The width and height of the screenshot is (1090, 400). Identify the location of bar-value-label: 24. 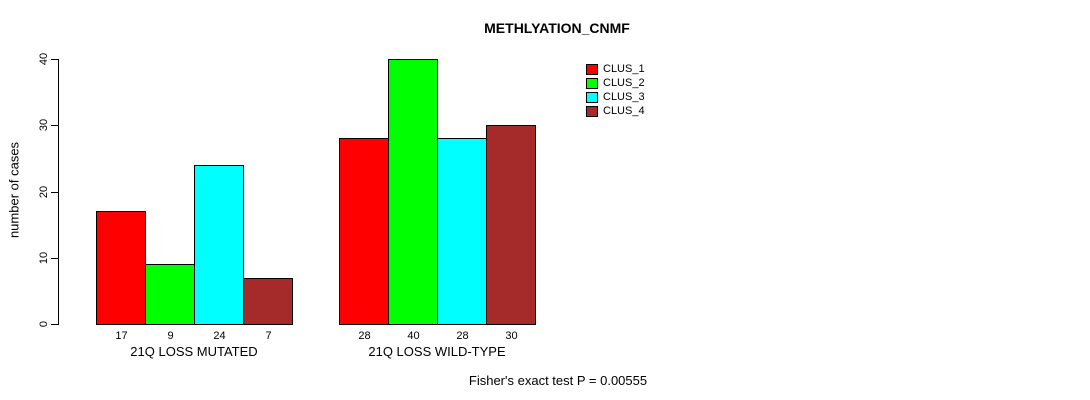
(219, 336).